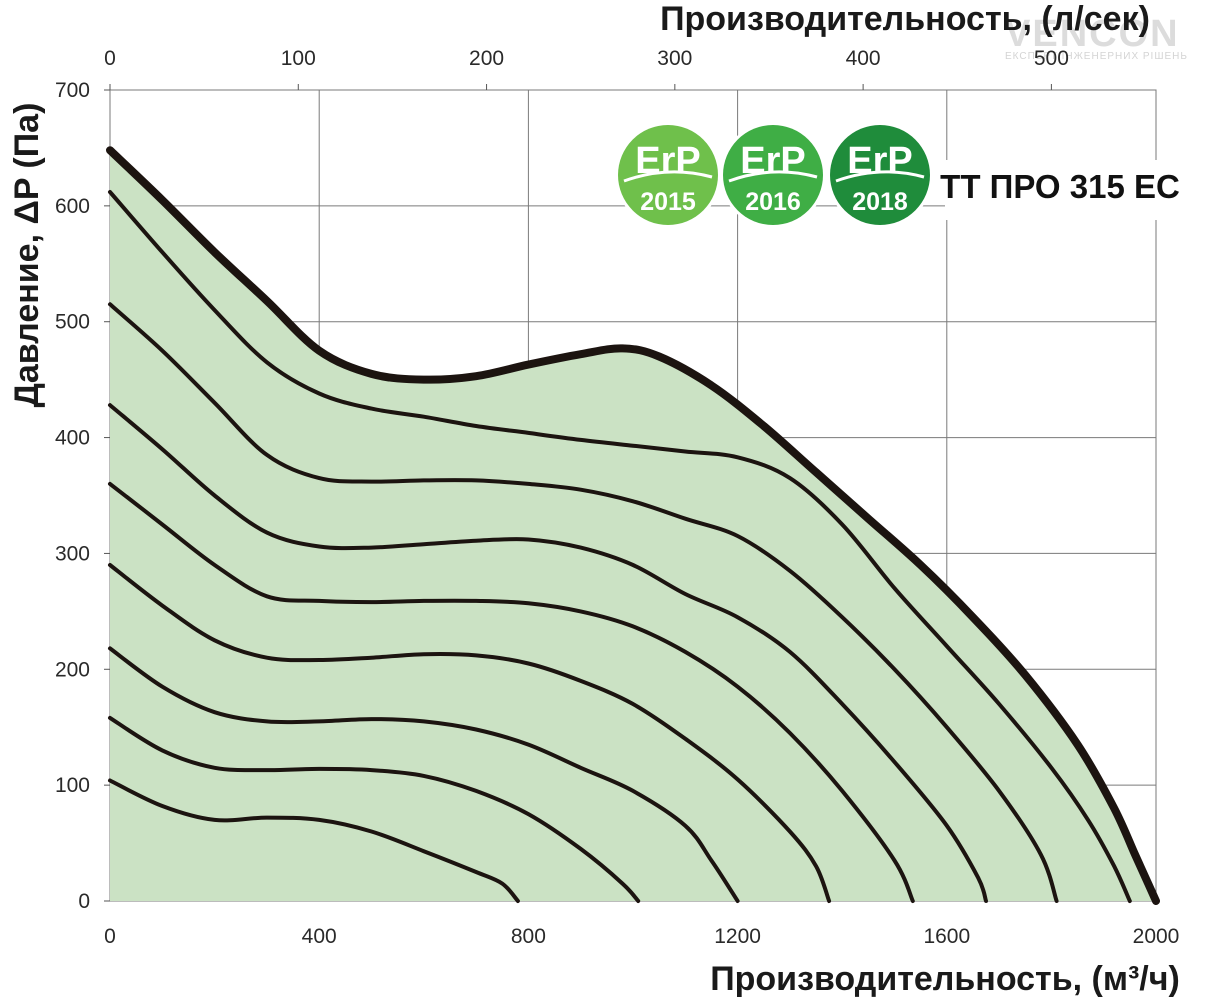  I want to click on y-tick-label: 400, so click(72, 438).